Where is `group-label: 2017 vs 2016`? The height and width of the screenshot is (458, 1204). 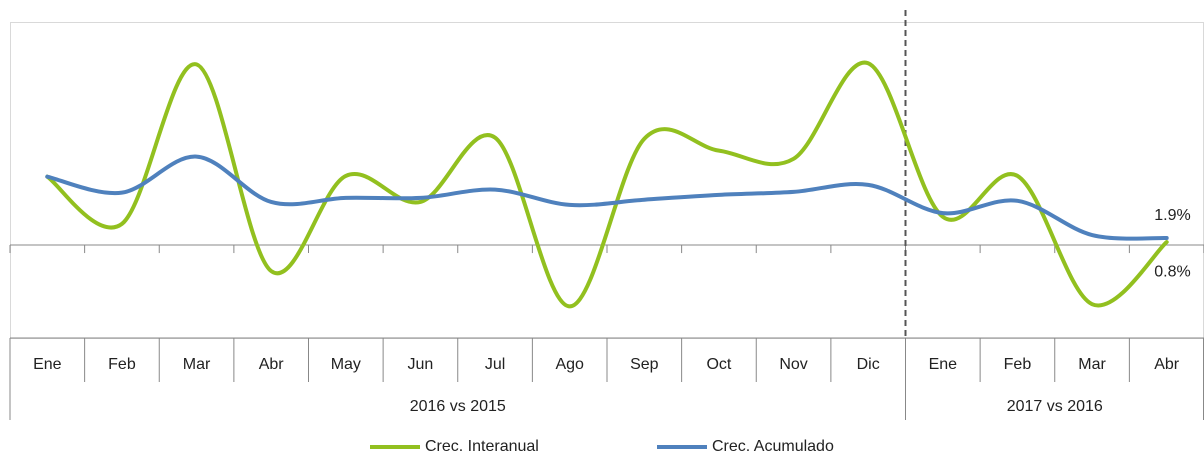
group-label: 2017 vs 2016 is located at coordinates (1055, 406).